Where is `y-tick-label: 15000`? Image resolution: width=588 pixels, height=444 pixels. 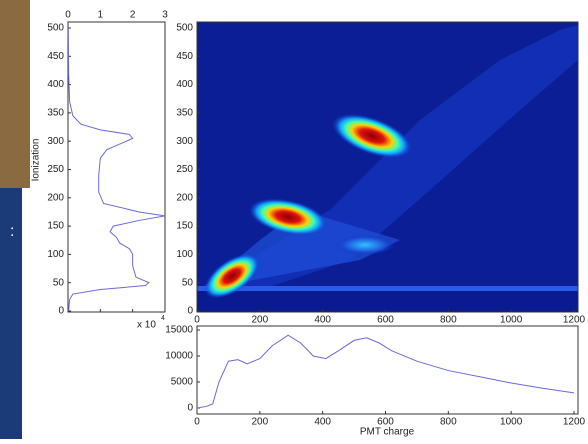 y-tick-label: 15000 is located at coordinates (179, 330).